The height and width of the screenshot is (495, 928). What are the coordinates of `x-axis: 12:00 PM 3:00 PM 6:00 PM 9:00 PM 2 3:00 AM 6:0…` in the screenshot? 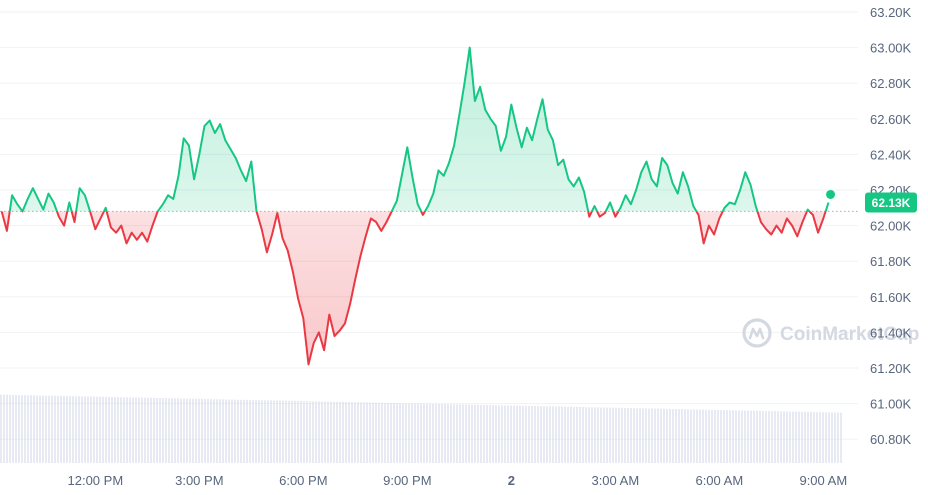 It's located at (458, 480).